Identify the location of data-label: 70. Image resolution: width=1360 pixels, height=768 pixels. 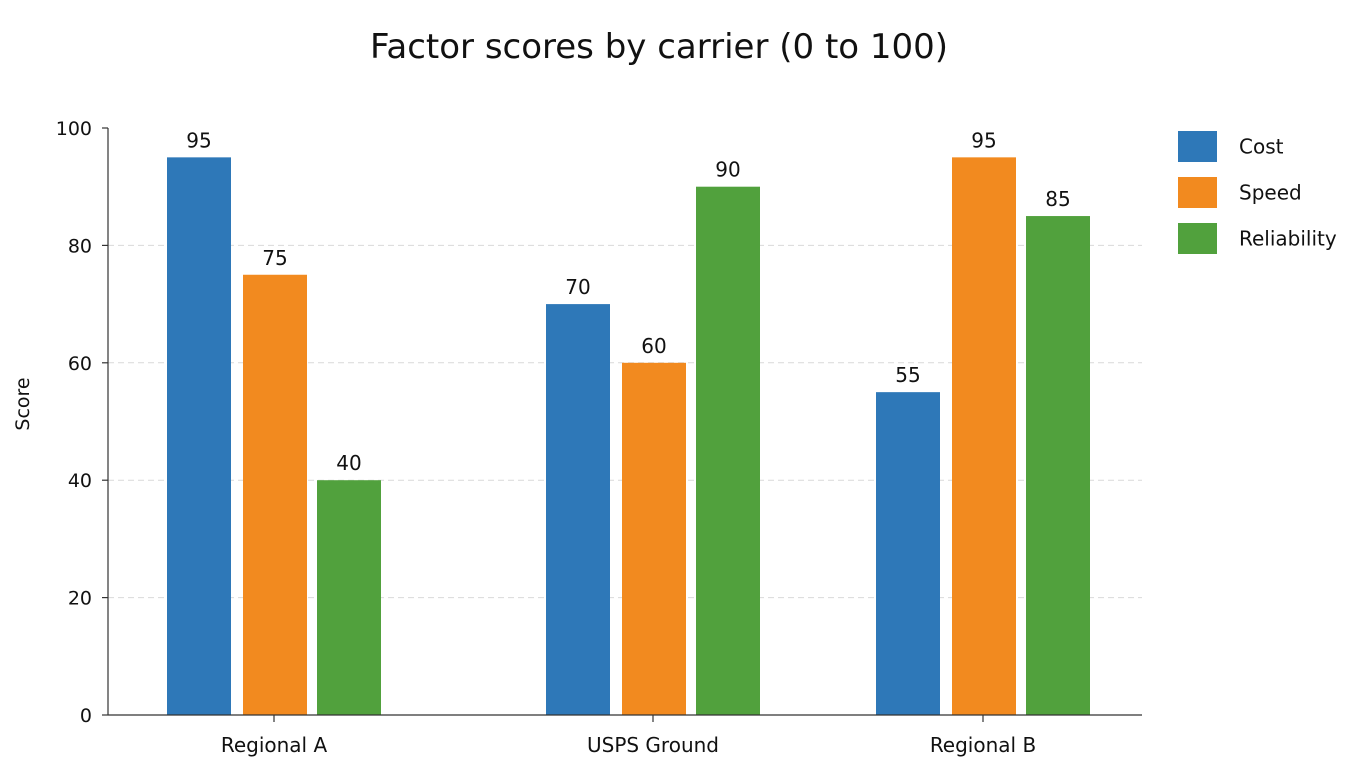
(577, 287).